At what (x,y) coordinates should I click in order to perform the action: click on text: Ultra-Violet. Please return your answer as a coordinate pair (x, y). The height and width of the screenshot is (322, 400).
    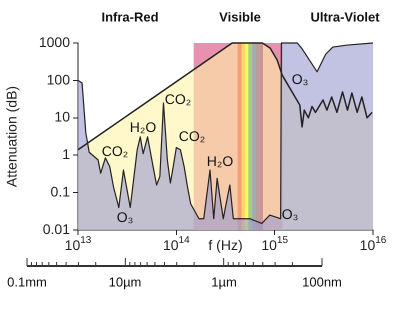
    Looking at the image, I should click on (345, 17).